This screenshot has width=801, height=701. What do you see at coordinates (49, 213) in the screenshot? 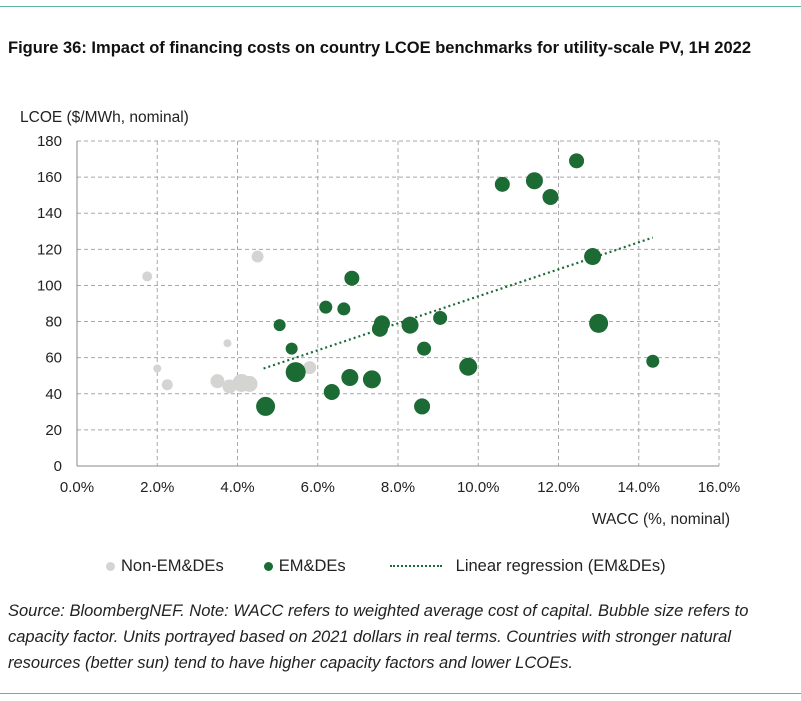
I see `y-tick-label: 140` at bounding box center [49, 213].